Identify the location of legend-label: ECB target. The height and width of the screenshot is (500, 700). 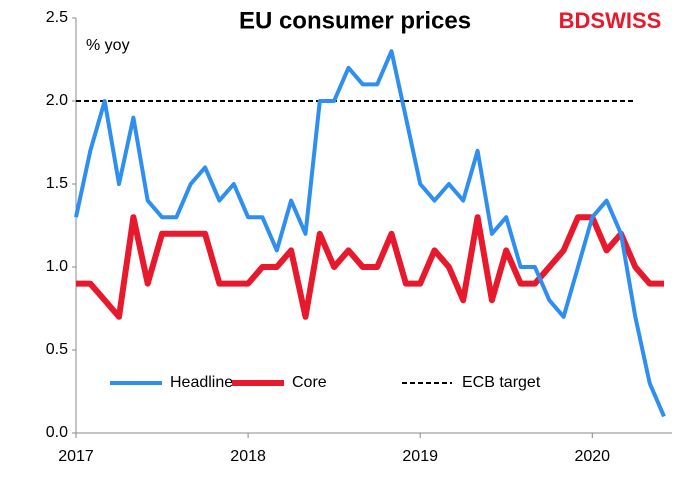
(501, 382).